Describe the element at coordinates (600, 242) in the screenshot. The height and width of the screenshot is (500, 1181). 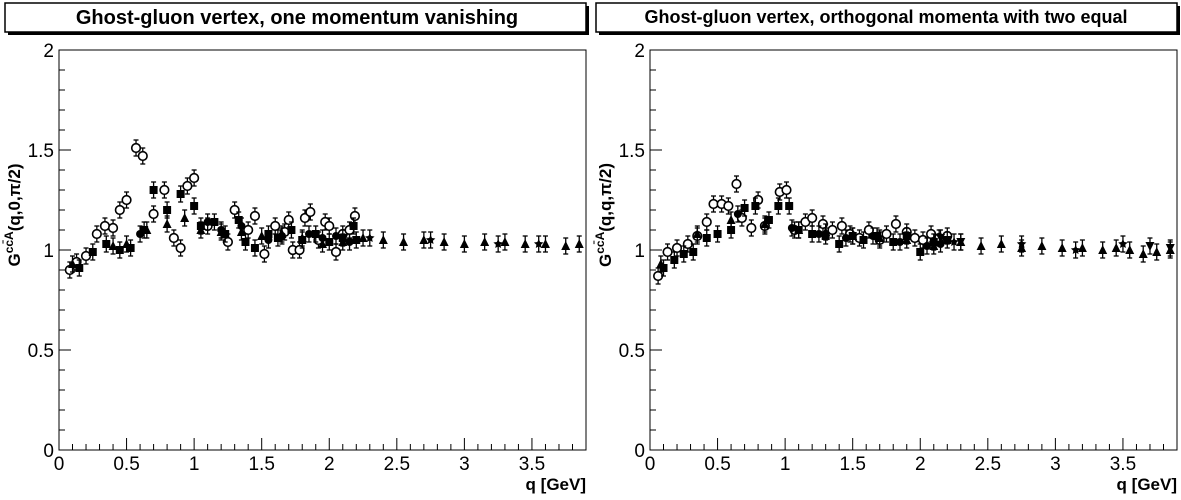
I see `y-axis-label-2-sup: cc̄A` at that location.